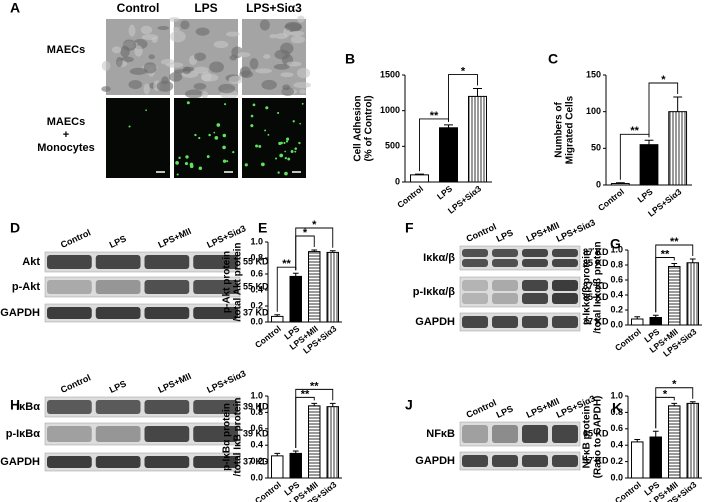 The height and width of the screenshot is (502, 709). What do you see at coordinates (596, 433) in the screenshot?
I see `kd-label: 65 KD` at bounding box center [596, 433].